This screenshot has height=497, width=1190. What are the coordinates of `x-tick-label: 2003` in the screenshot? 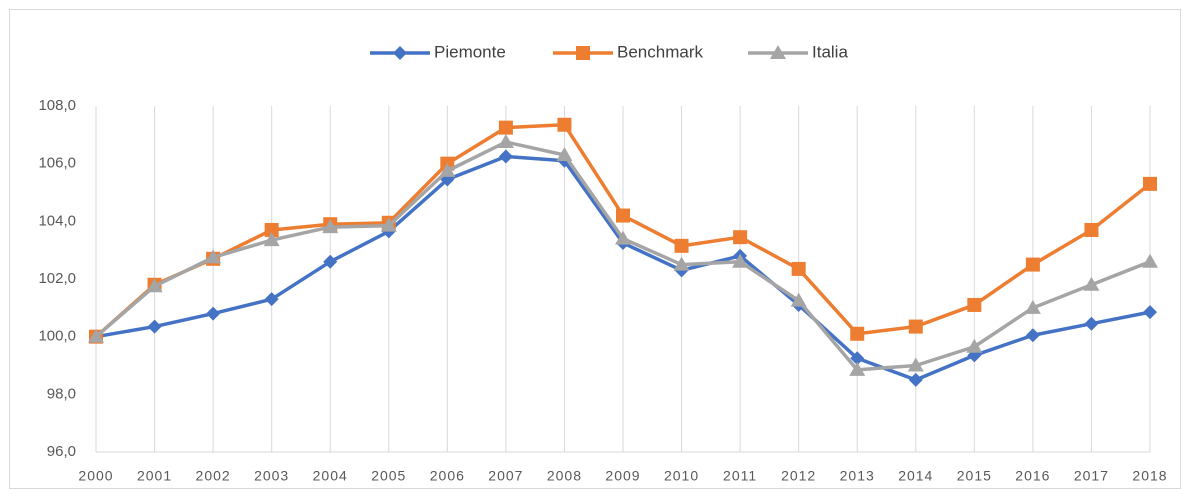 It's located at (271, 476).